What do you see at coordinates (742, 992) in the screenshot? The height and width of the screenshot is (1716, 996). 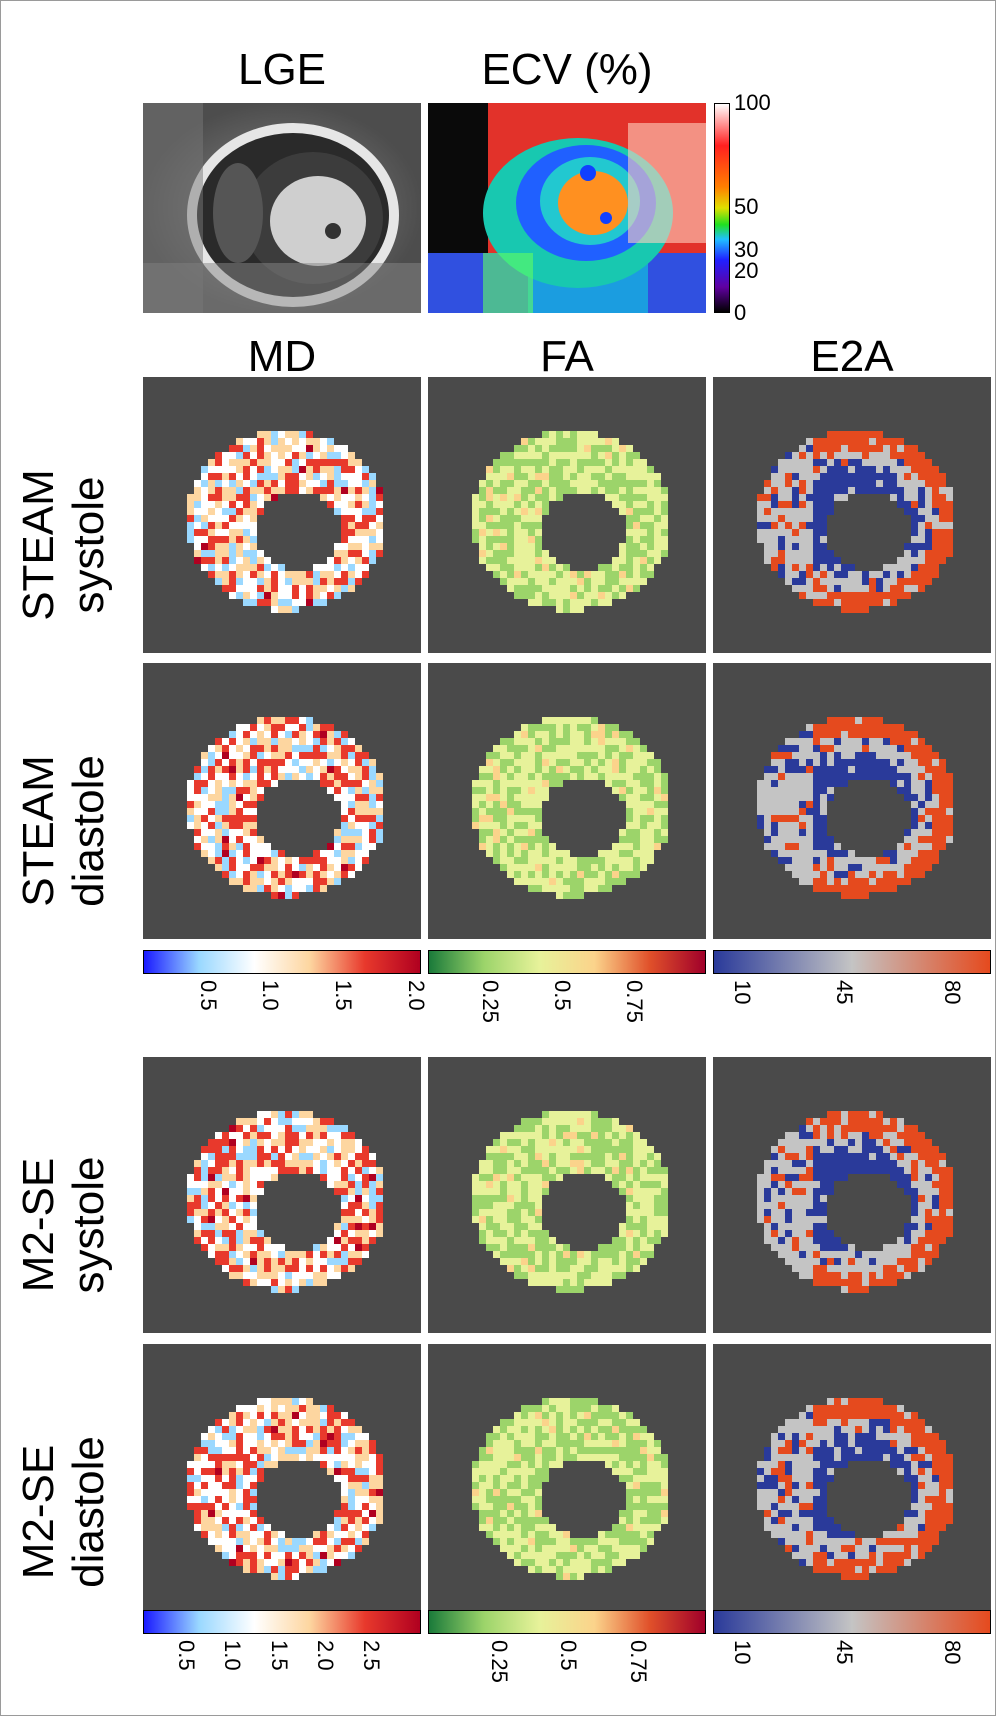 I see `e2a-tick-steam: 10` at bounding box center [742, 992].